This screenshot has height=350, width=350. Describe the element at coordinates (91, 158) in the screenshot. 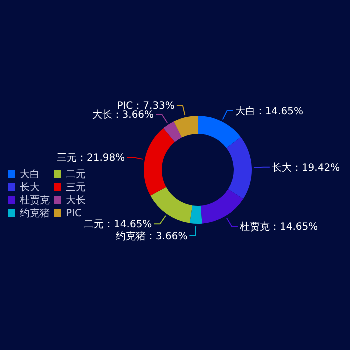

I see `data-label: 三元：21.98%` at that location.